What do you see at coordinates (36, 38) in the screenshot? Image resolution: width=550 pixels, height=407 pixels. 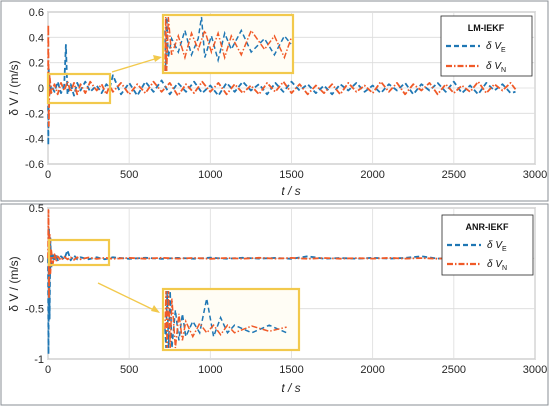 I see `y-tick-label: 0.4` at bounding box center [36, 38].